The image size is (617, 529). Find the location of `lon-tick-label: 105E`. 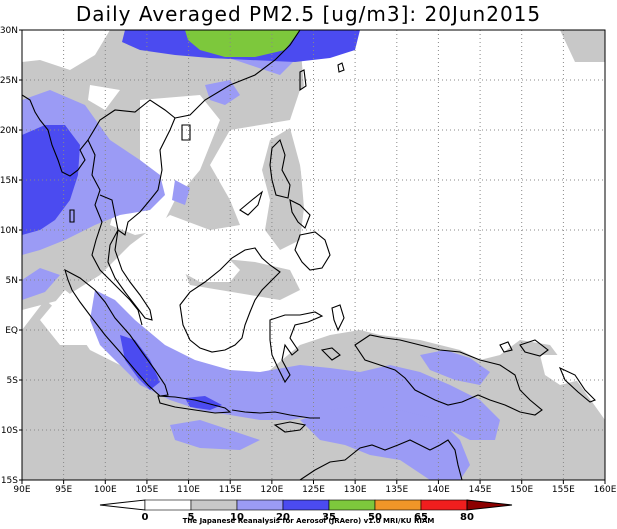

lon-tick-label: 105E is located at coordinates (146, 490).